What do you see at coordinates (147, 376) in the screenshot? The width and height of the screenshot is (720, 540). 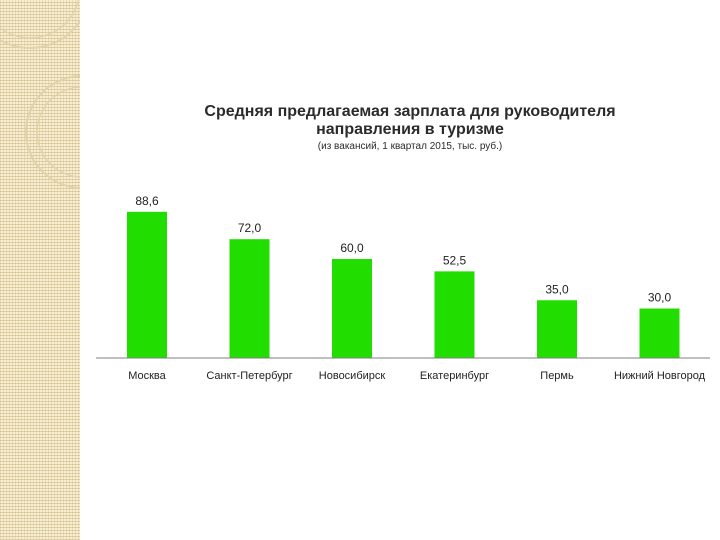 I see `category-label-1: Москва` at bounding box center [147, 376].